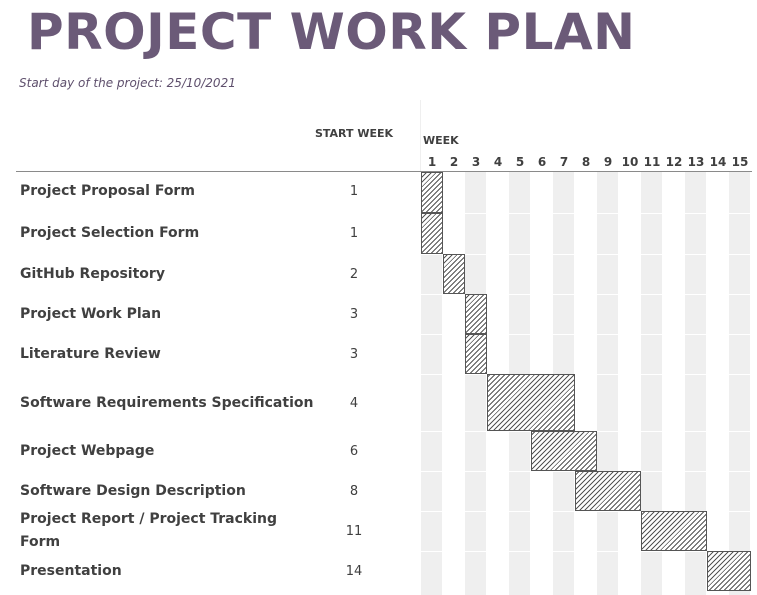  What do you see at coordinates (354, 403) in the screenshot?
I see `task-start-week: 4` at bounding box center [354, 403].